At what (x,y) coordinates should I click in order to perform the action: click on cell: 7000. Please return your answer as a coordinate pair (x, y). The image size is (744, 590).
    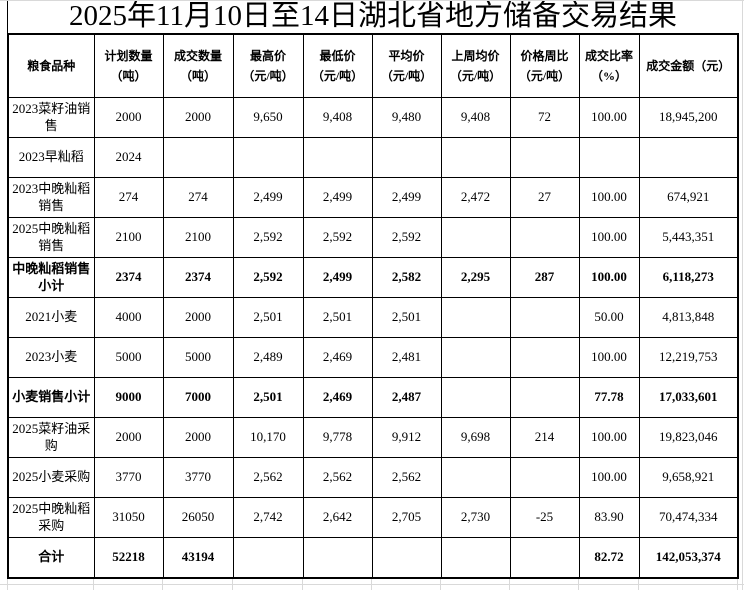
    Looking at the image, I should click on (198, 397).